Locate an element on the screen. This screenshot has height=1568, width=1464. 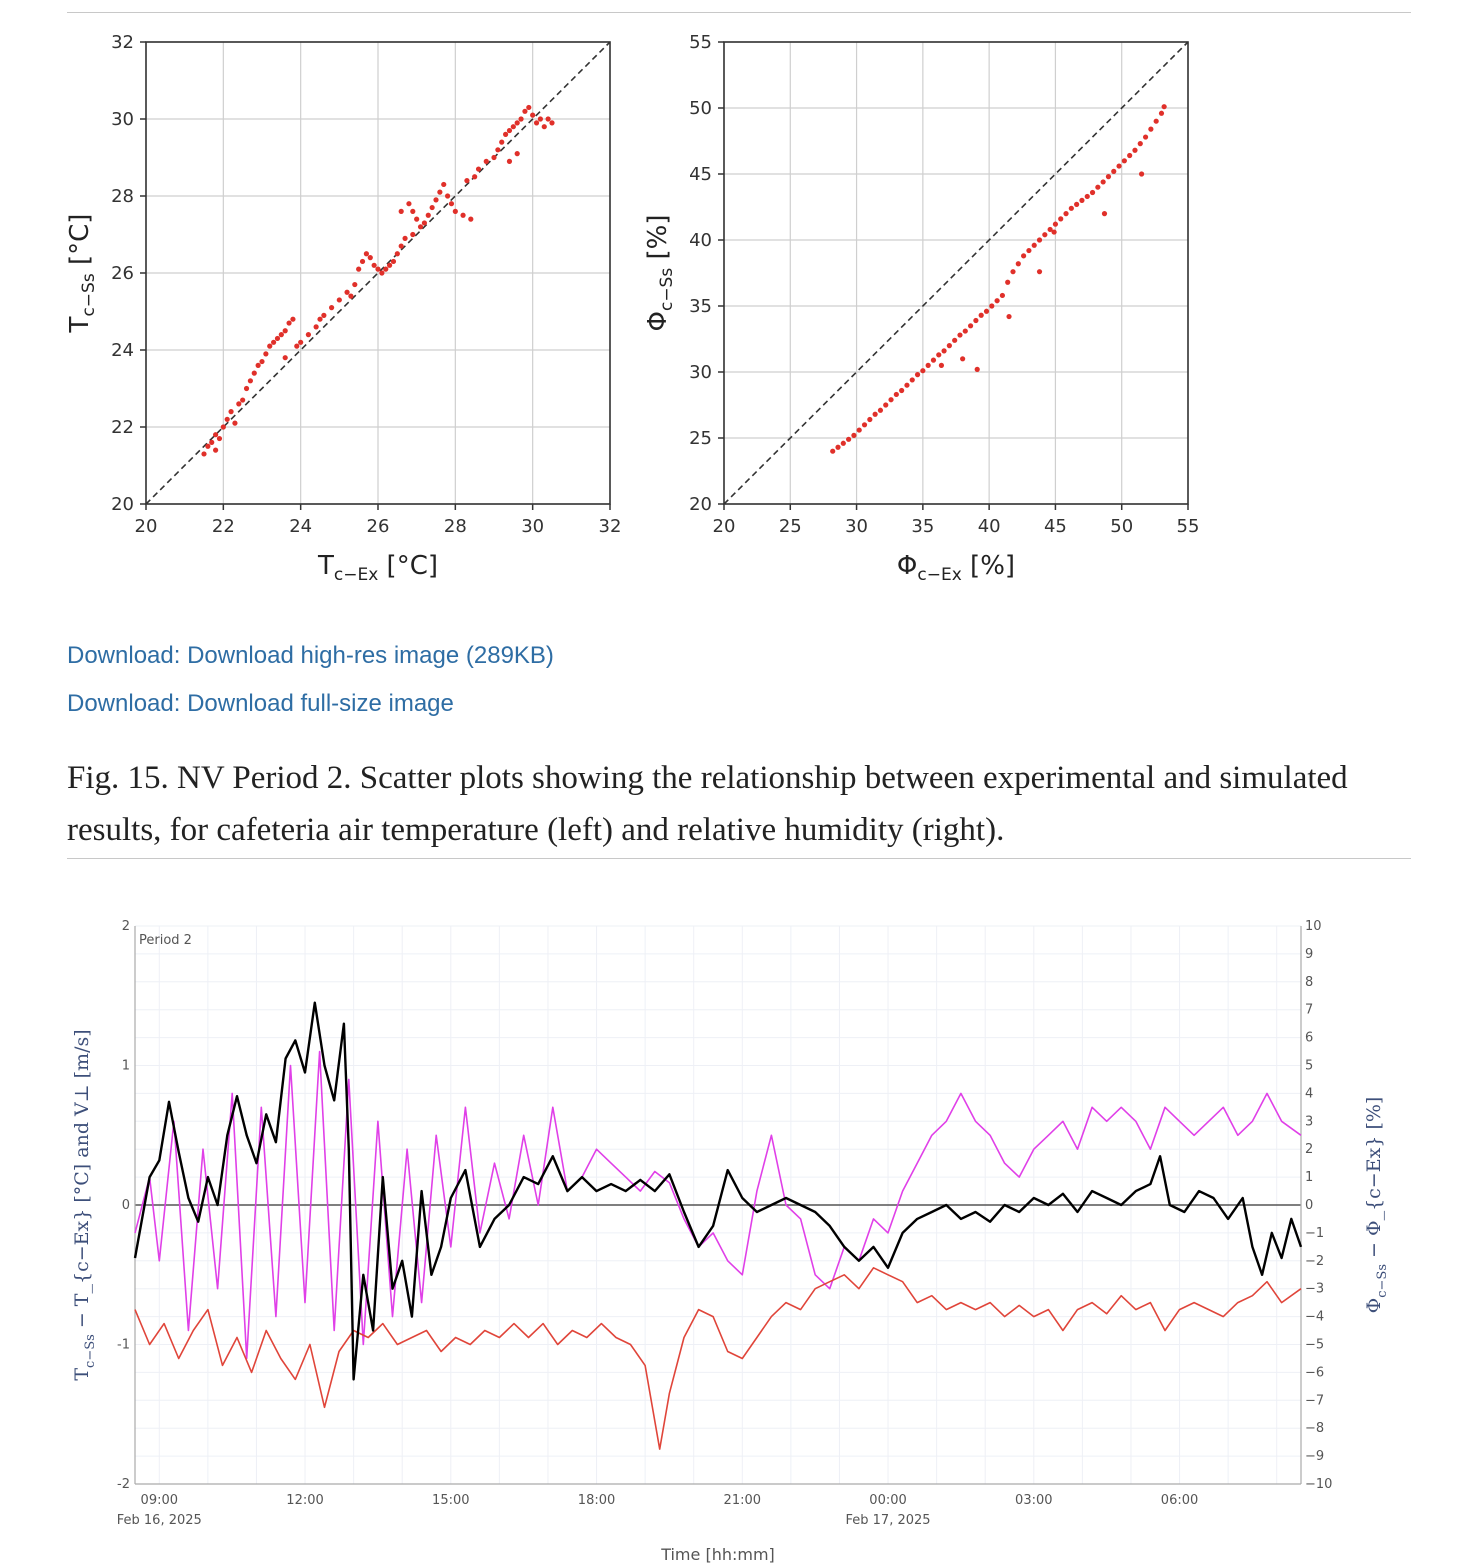
x-tick-label: 06:00 is located at coordinates (1179, 1500).